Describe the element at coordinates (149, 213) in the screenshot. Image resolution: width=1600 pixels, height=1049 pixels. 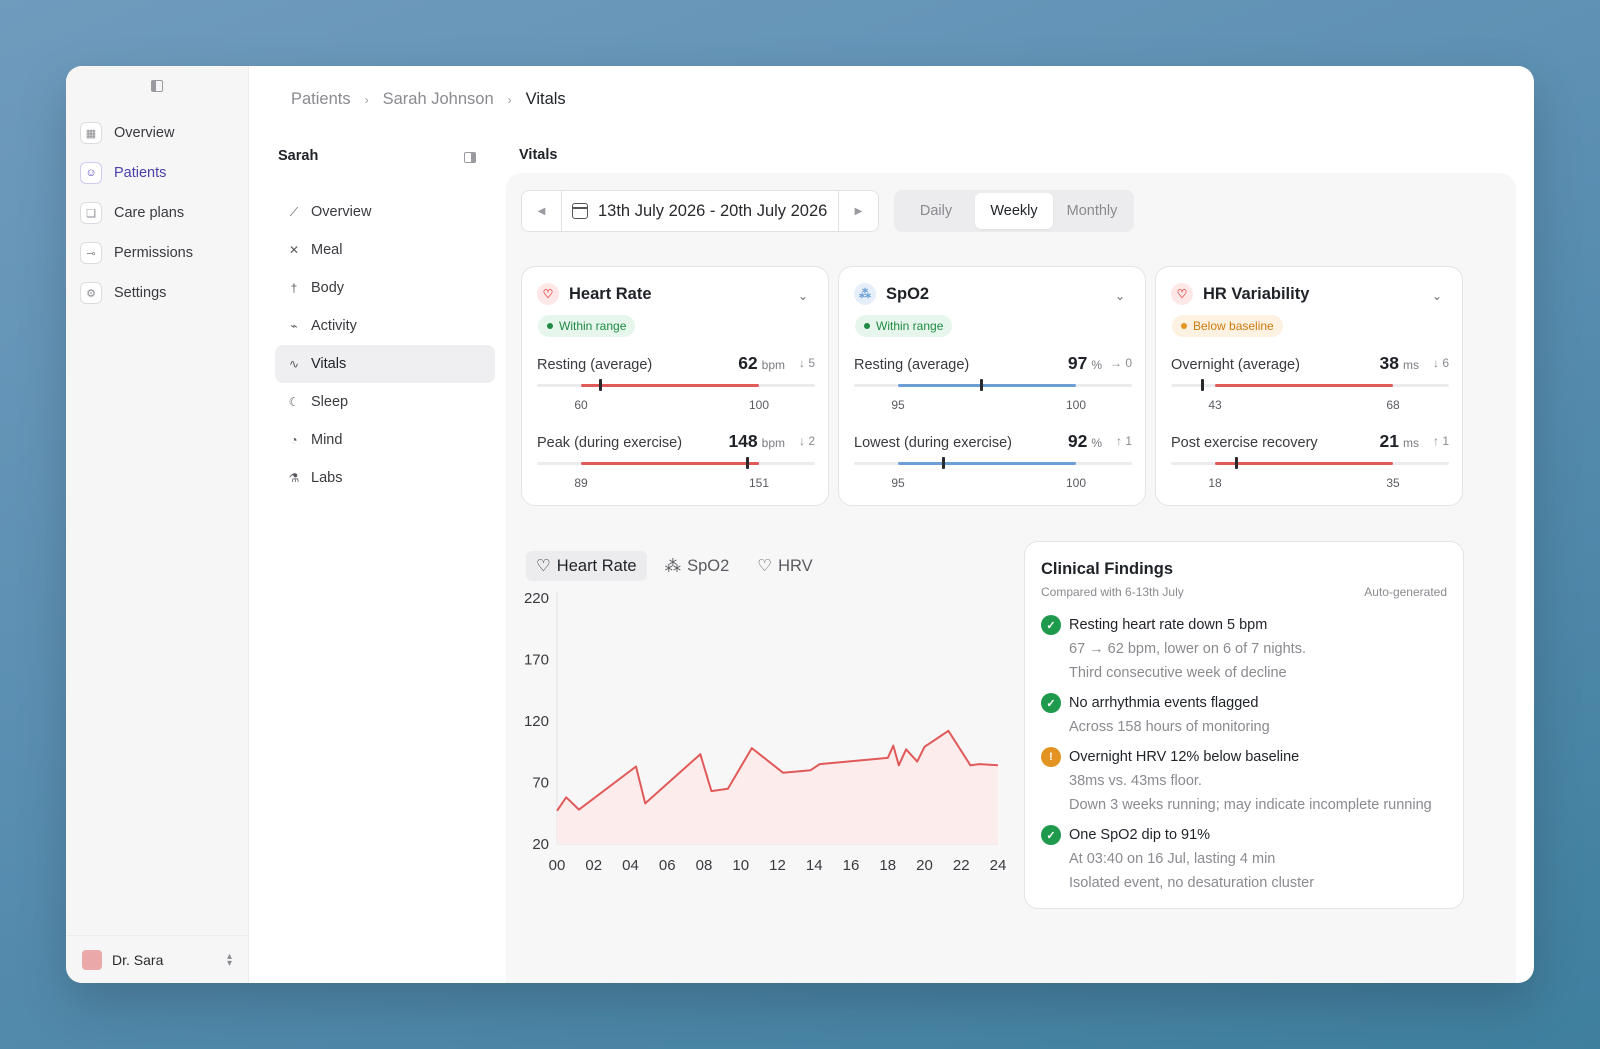
I see `sidebar-item-label: Care plans` at that location.